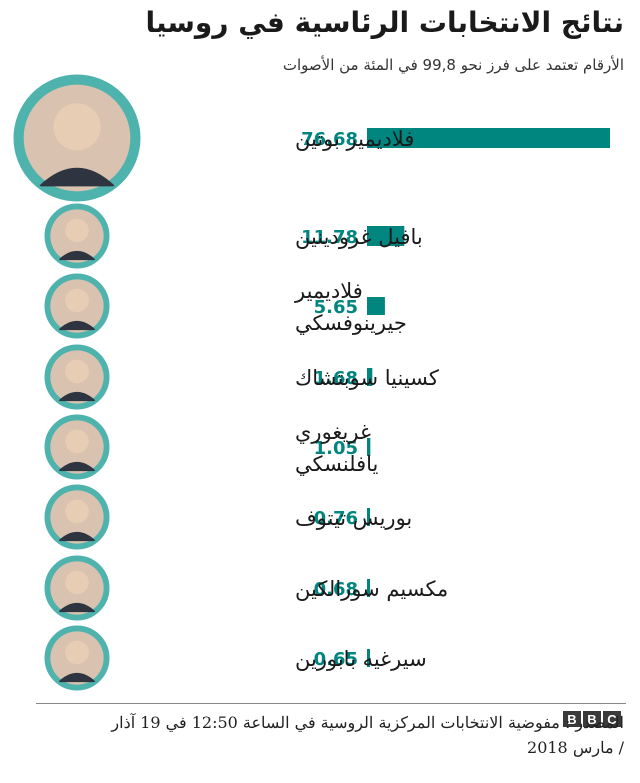 The height and width of the screenshot is (783, 640). What do you see at coordinates (336, 448) in the screenshot?
I see `value-label: 1.05` at bounding box center [336, 448].